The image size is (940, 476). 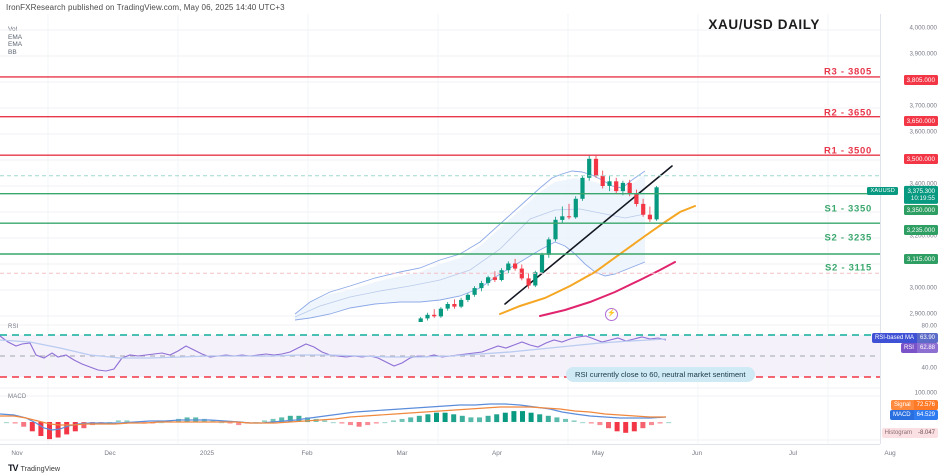 What do you see at coordinates (921, 259) in the screenshot?
I see `level-badge-s3: 3,115.000` at bounding box center [921, 259].